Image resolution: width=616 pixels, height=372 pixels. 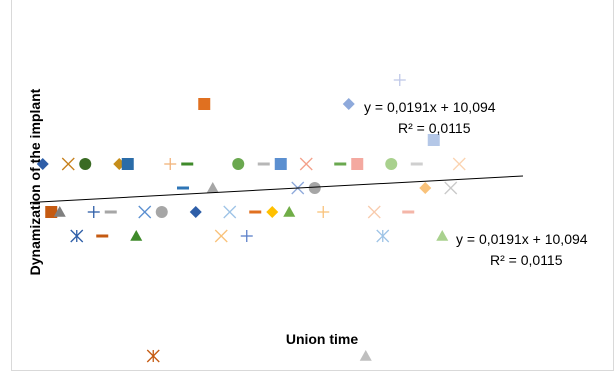 I want to click on trendline-equation: y = 0,0191x + 10,094, so click(x=430, y=107).